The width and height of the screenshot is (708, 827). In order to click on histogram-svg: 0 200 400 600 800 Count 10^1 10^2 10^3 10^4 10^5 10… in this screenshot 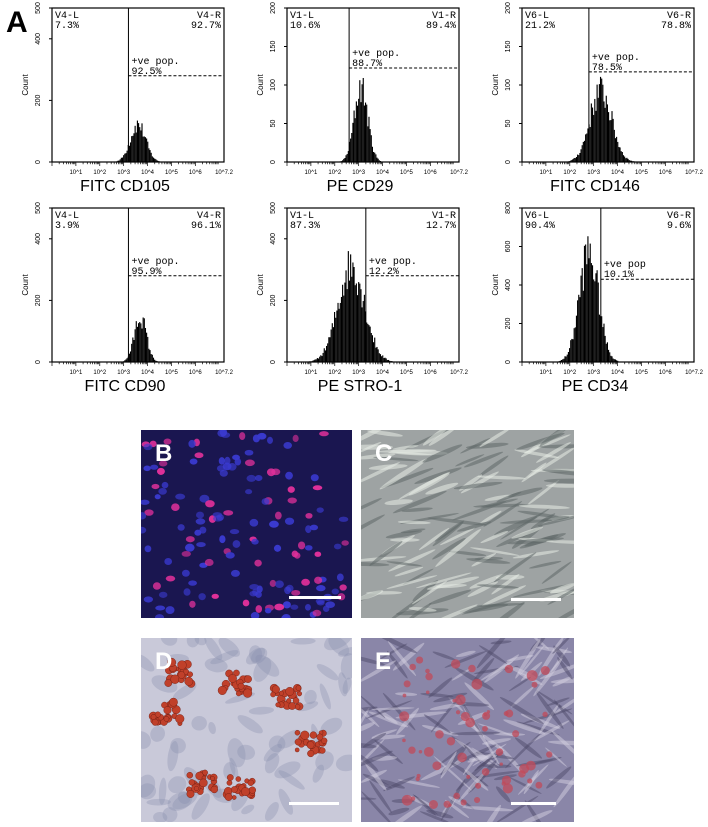, I will do `click(597, 289)`.